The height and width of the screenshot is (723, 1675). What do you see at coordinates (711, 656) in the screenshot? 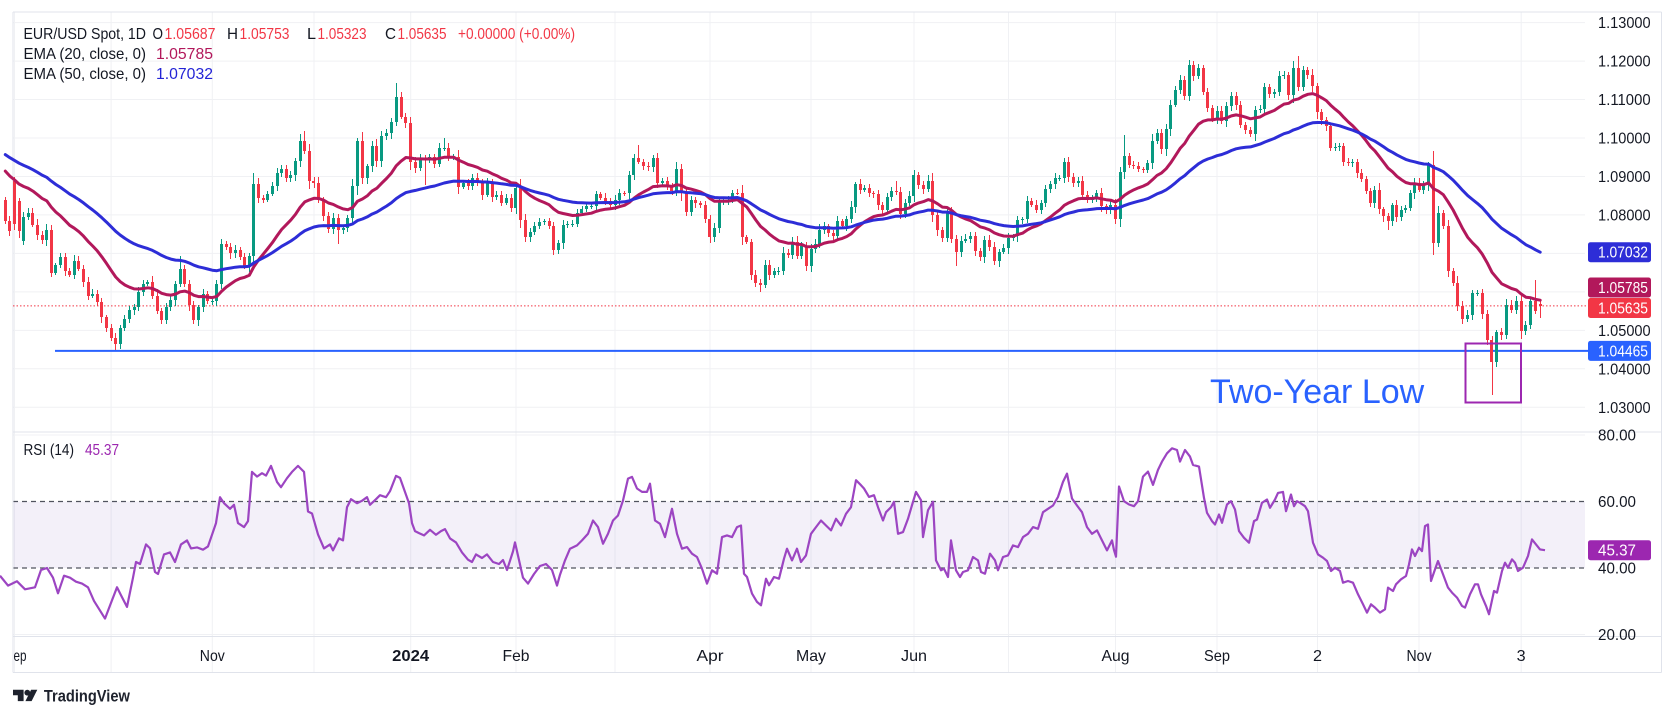
I see `svg-text: Apr` at bounding box center [711, 656].